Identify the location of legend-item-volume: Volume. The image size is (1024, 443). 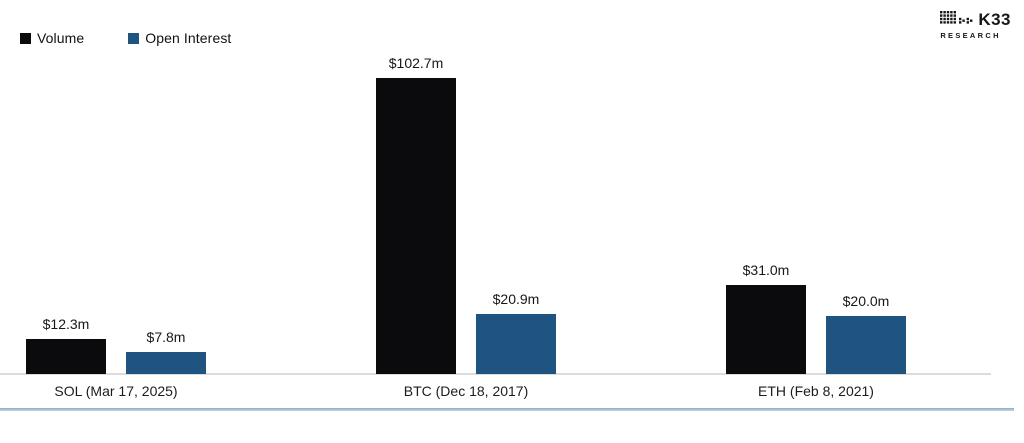
(52, 38).